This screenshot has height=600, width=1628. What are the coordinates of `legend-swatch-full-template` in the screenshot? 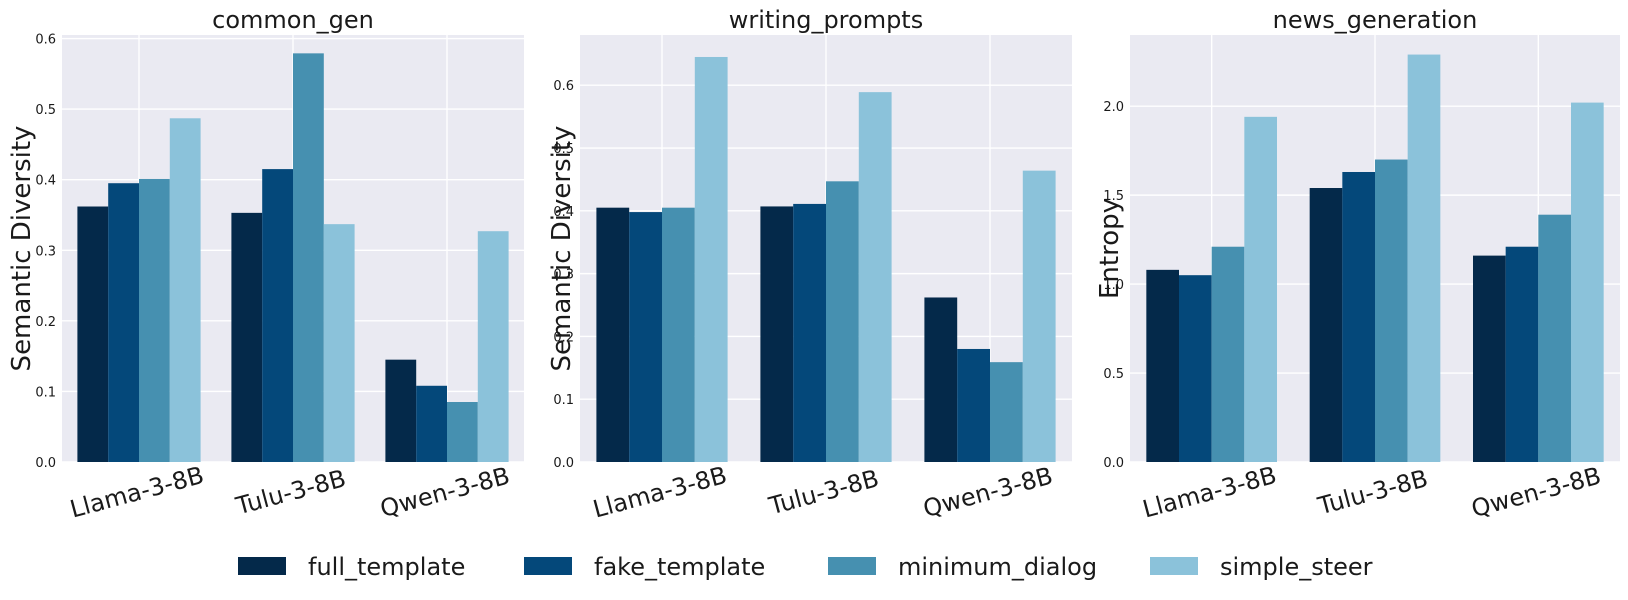 It's located at (262, 566).